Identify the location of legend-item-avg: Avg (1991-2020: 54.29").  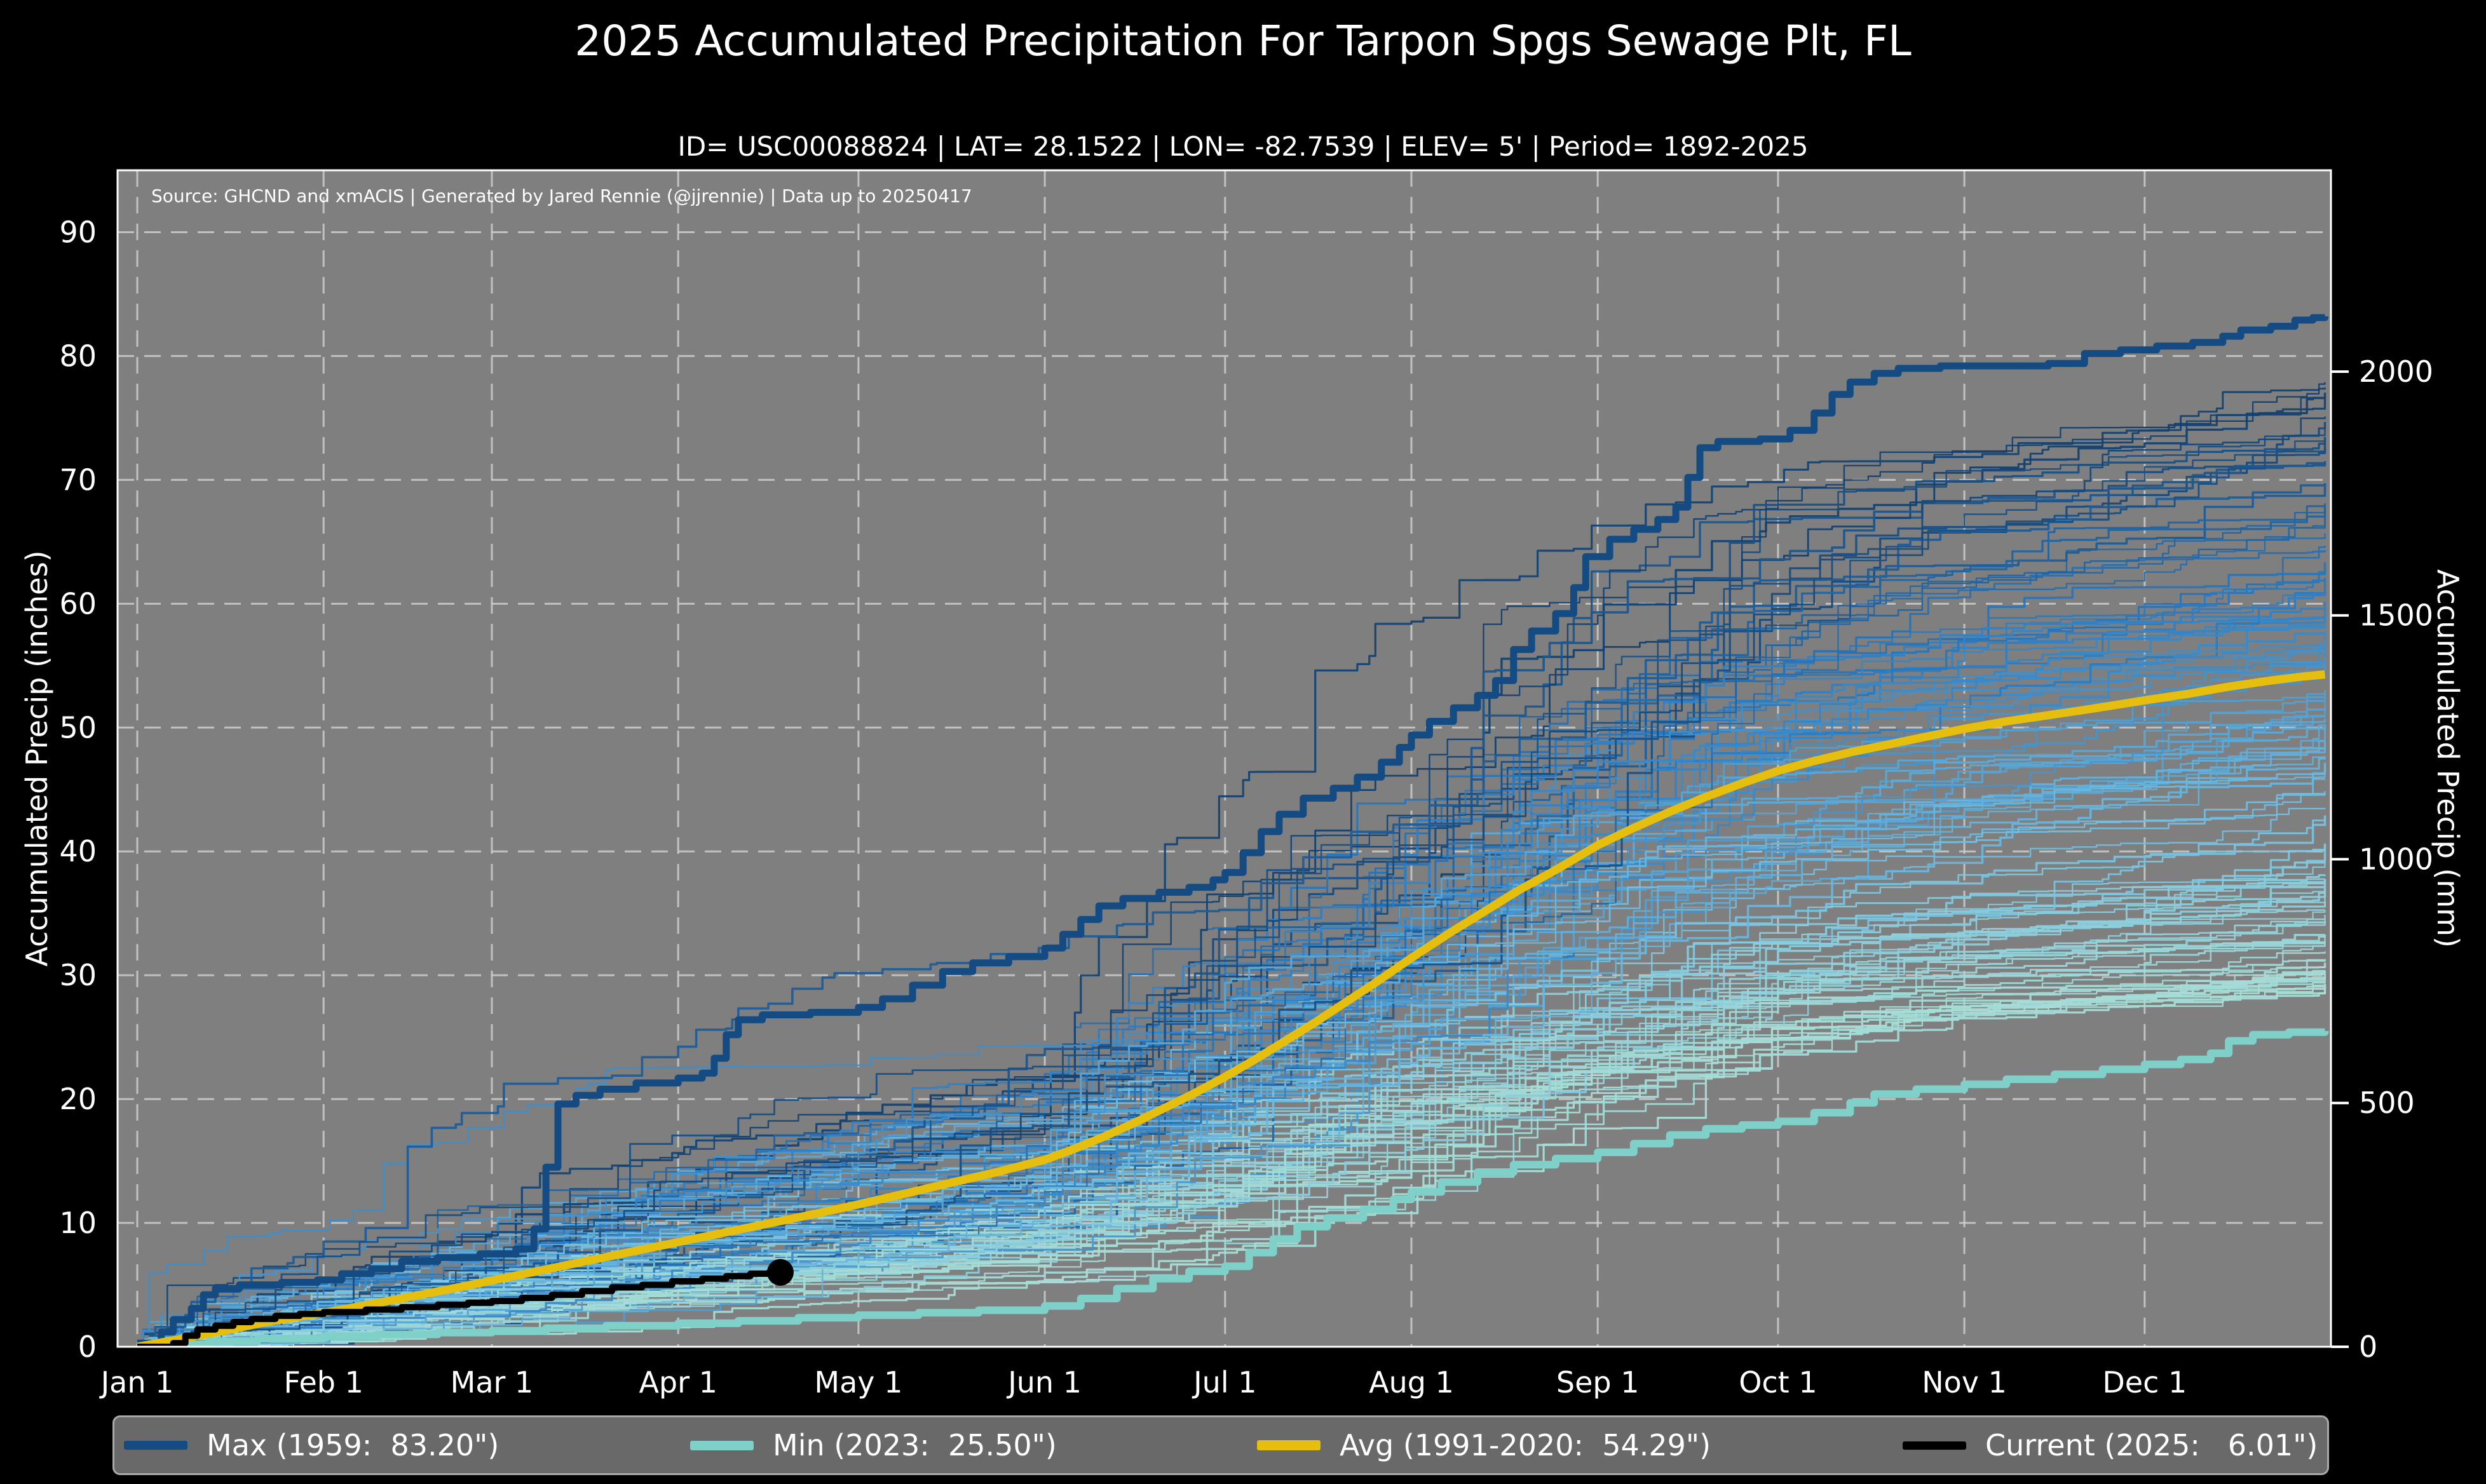
(1484, 1445).